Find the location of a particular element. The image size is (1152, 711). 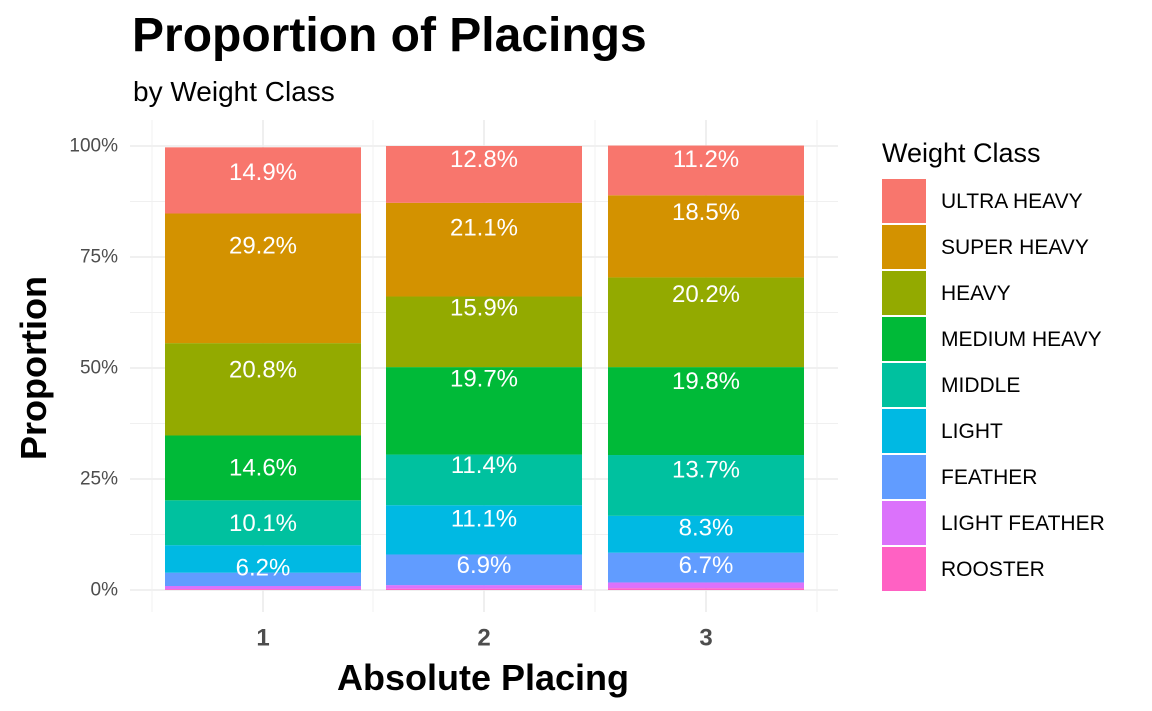

data-label: 8.3% is located at coordinates (706, 527).